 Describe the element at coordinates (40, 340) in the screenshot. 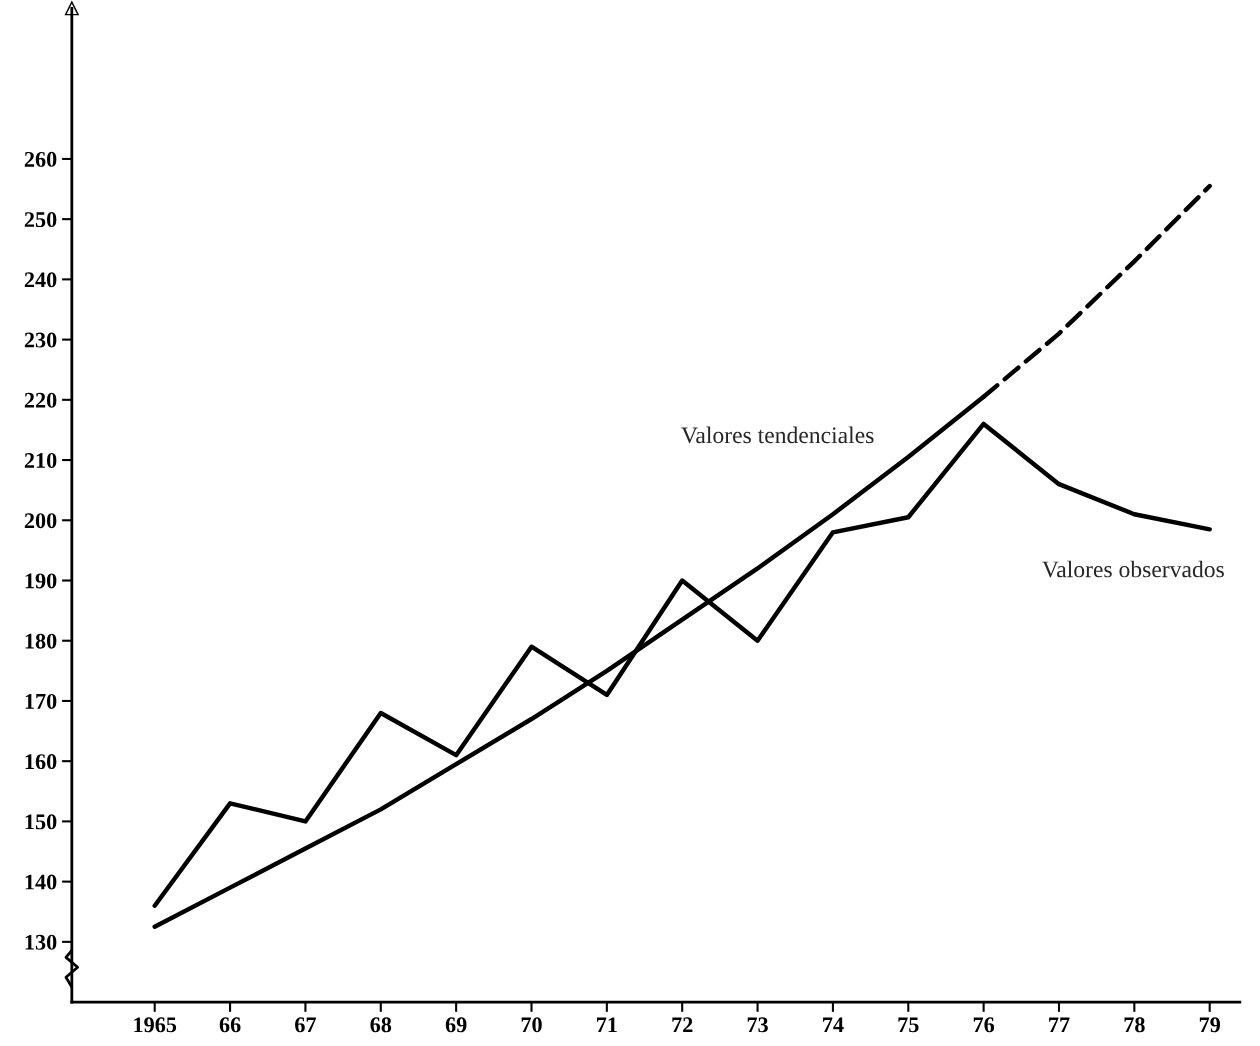

I see `y-tick-label: 230` at that location.